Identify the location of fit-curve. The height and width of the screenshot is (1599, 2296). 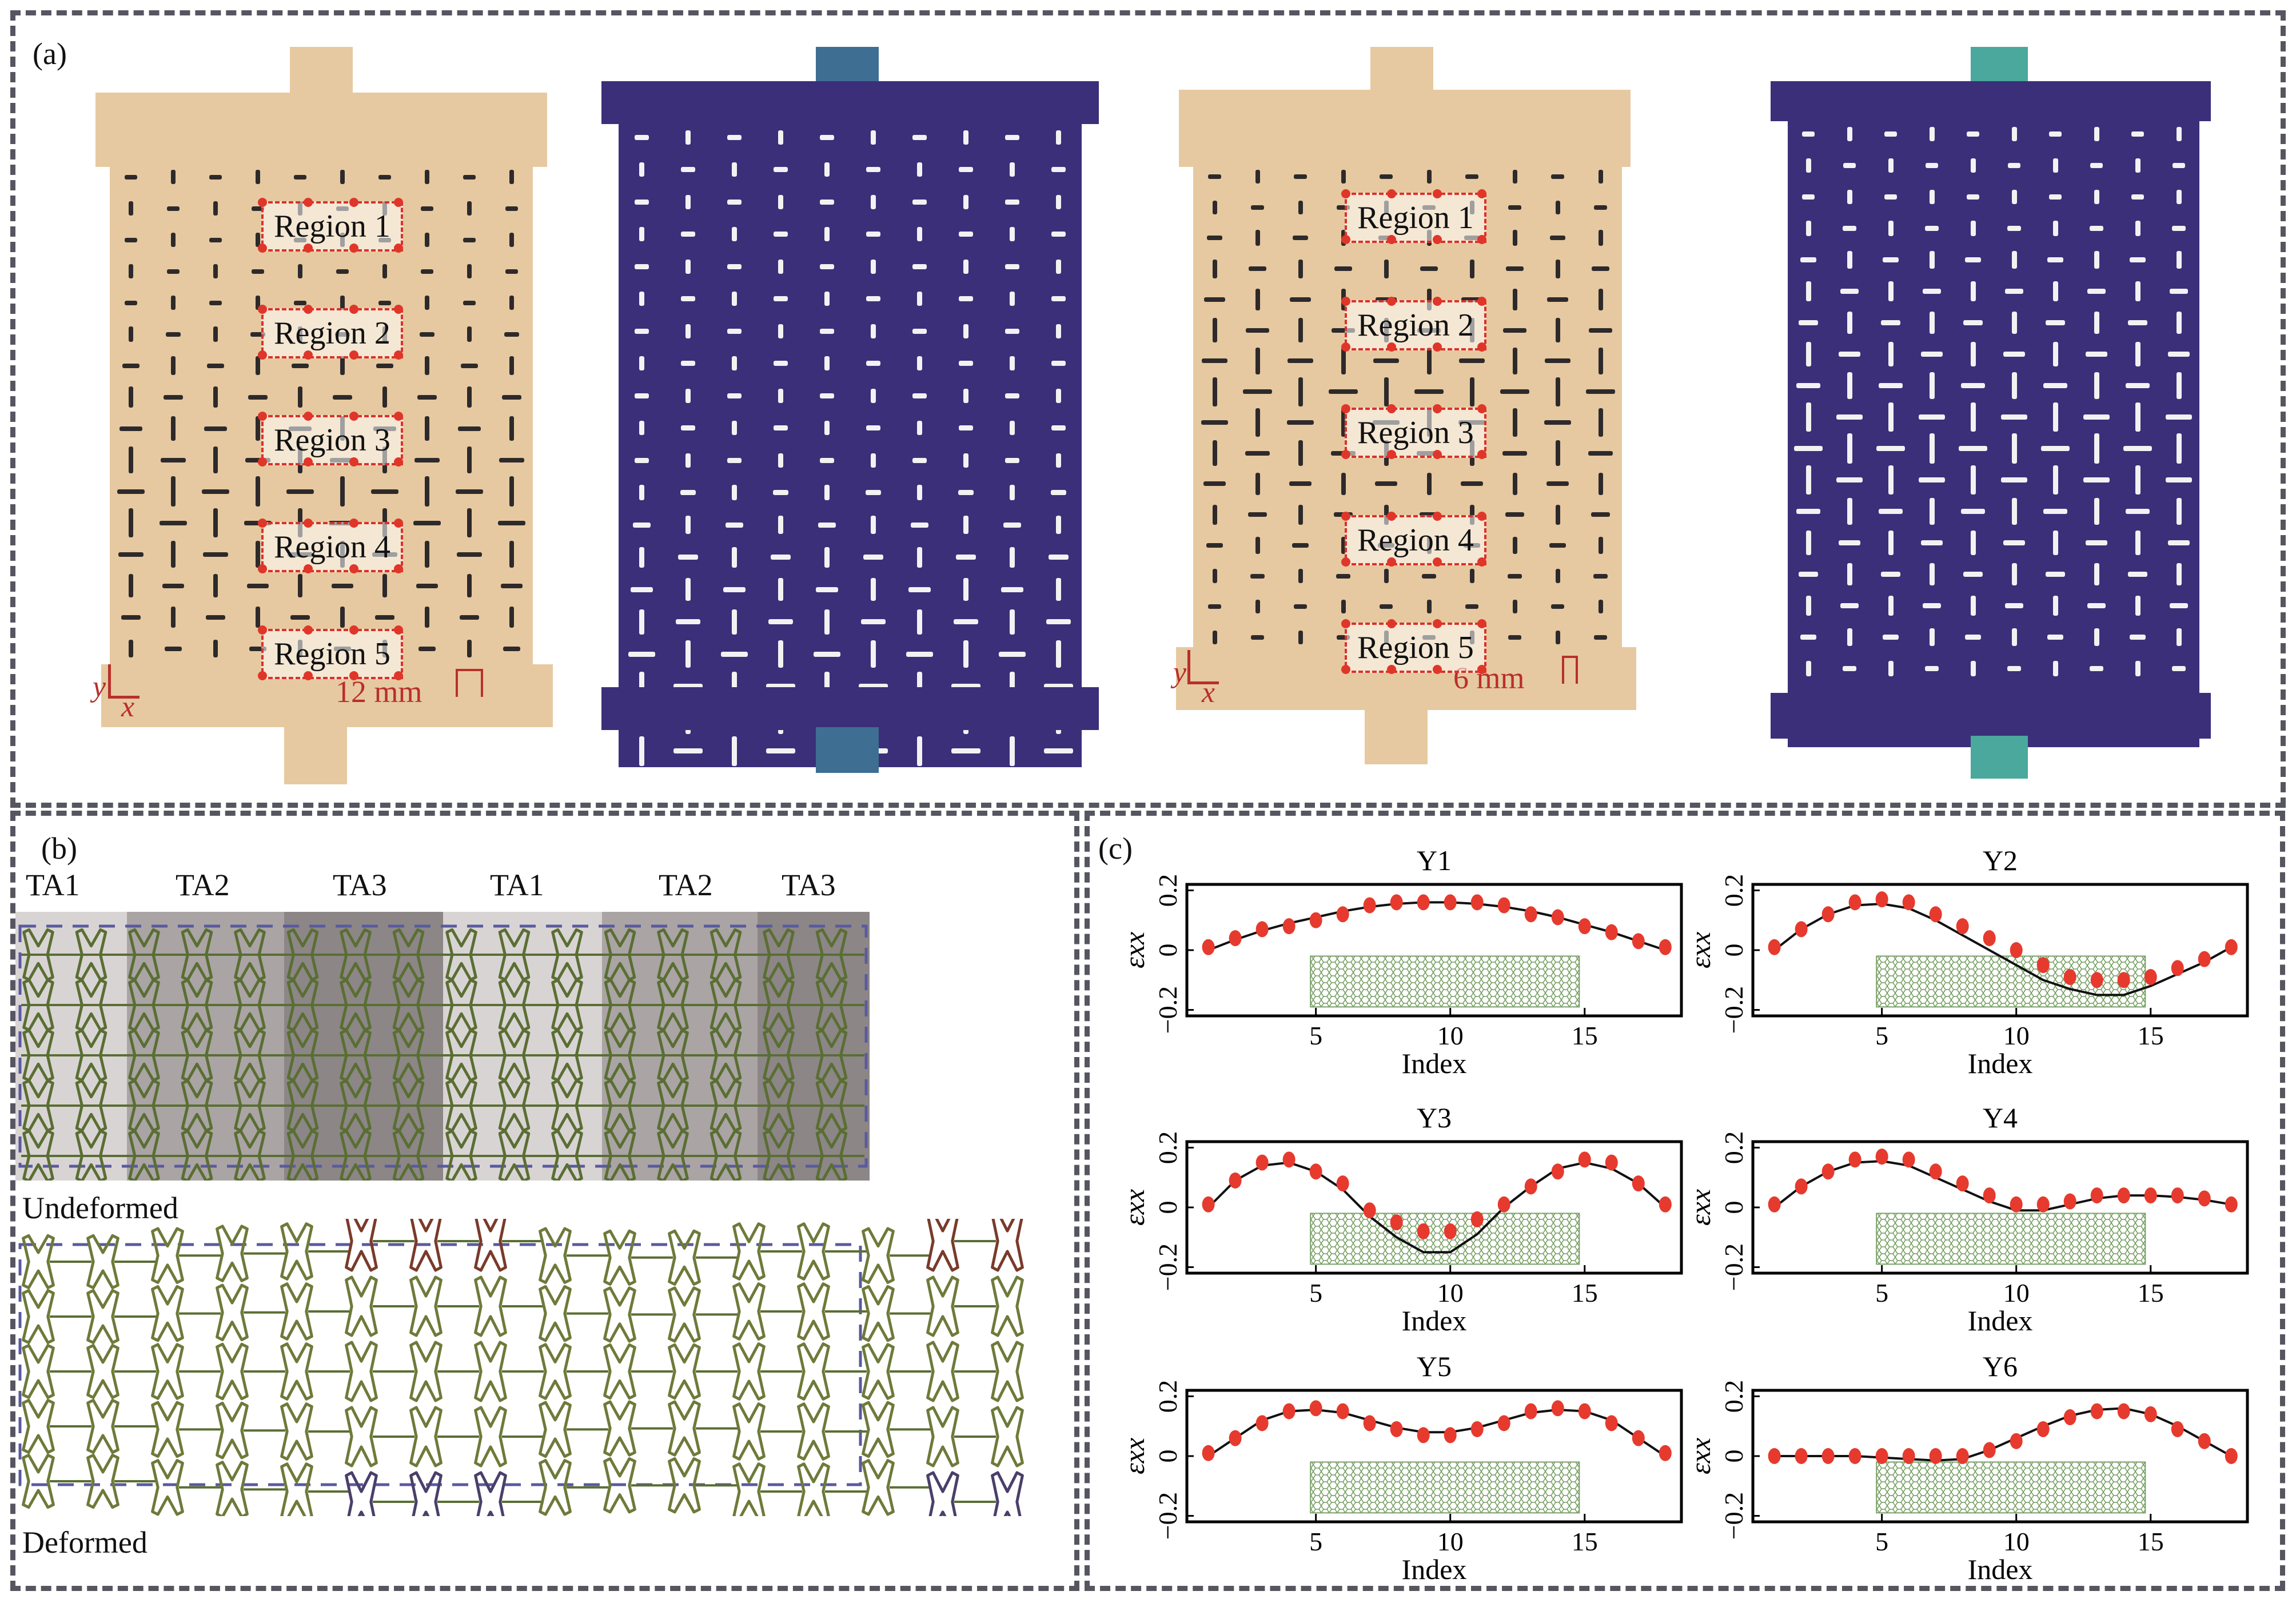
(1436, 1432).